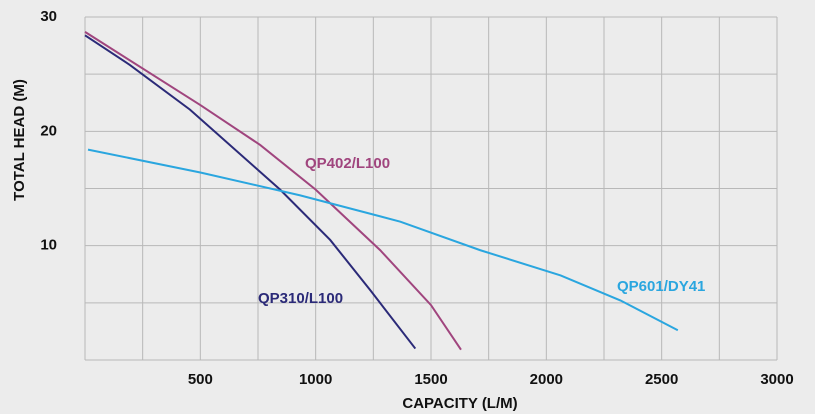  Describe the element at coordinates (546, 379) in the screenshot. I see `x-tick-label: 2000` at that location.